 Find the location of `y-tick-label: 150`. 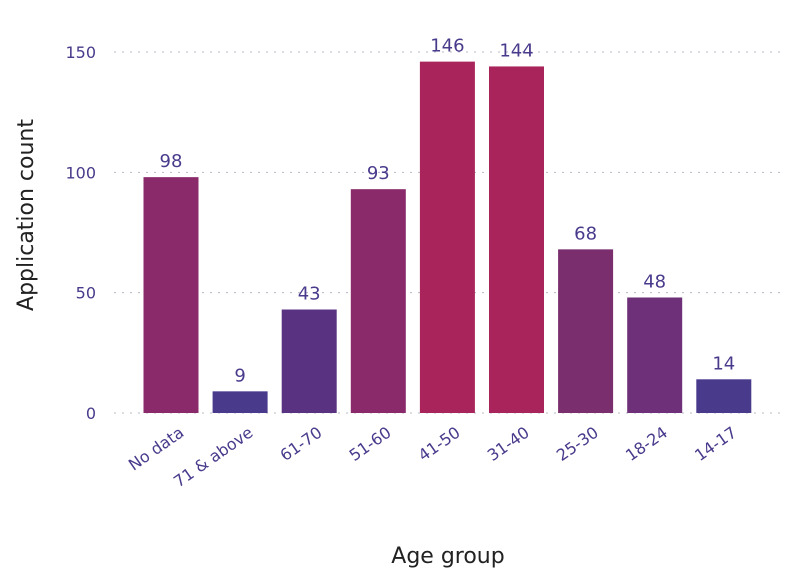

y-tick-label: 150 is located at coordinates (80, 52).